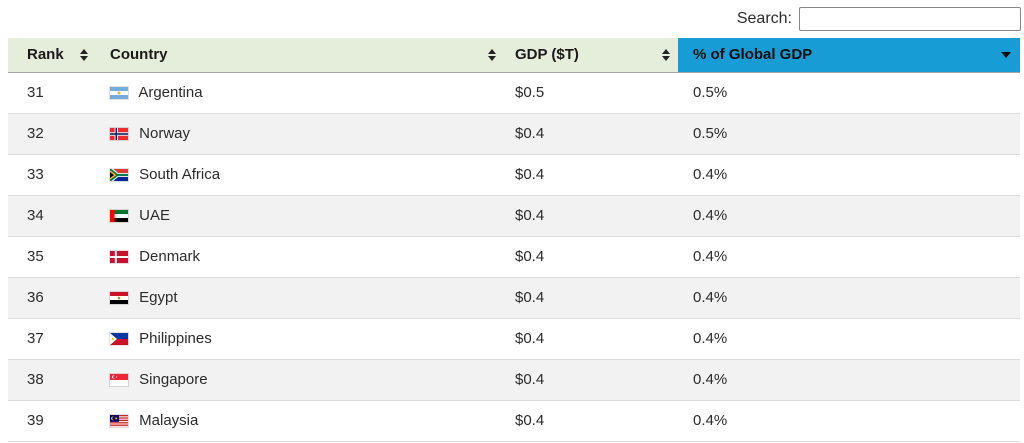  What do you see at coordinates (54, 339) in the screenshot?
I see `rank-cell: 37` at bounding box center [54, 339].